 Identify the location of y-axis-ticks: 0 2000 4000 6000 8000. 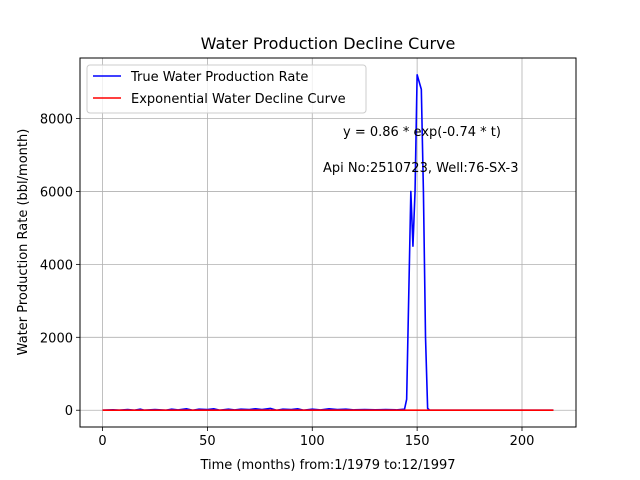
(60, 266).